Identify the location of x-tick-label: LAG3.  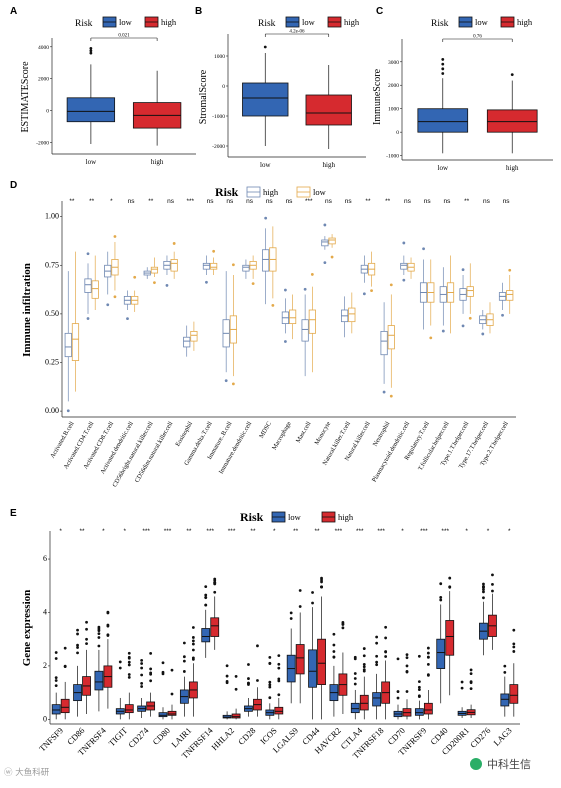
(502, 736).